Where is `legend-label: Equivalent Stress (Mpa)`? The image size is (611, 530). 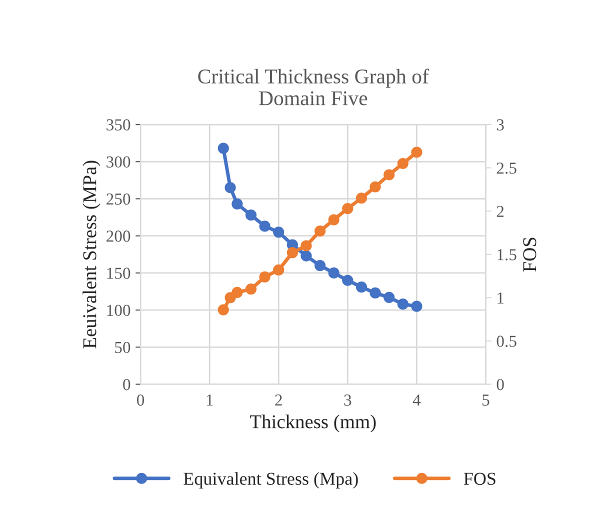
legend-label: Equivalent Stress (Mpa) is located at coordinates (271, 480).